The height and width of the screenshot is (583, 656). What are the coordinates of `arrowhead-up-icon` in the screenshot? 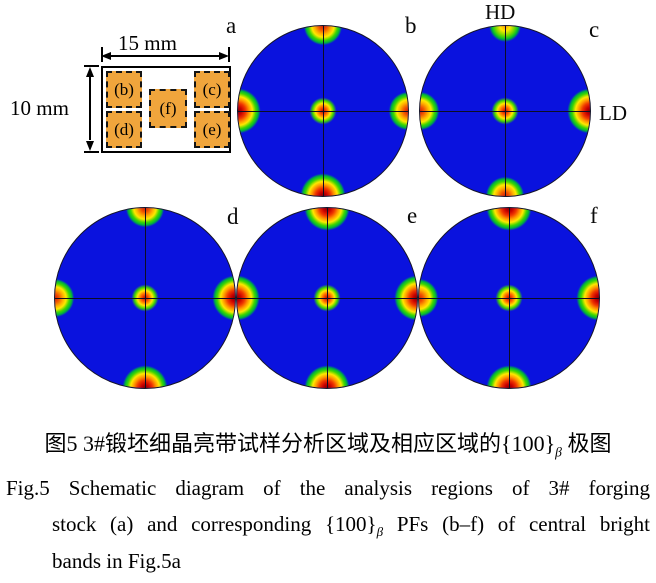 It's located at (89, 72).